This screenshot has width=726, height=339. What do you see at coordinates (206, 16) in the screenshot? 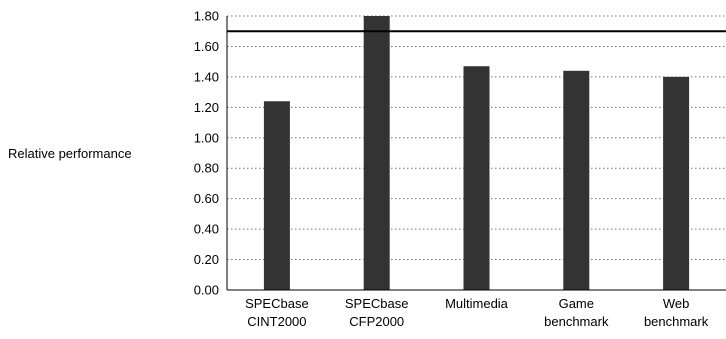
I see `y-tick-label: 1.80` at bounding box center [206, 16].